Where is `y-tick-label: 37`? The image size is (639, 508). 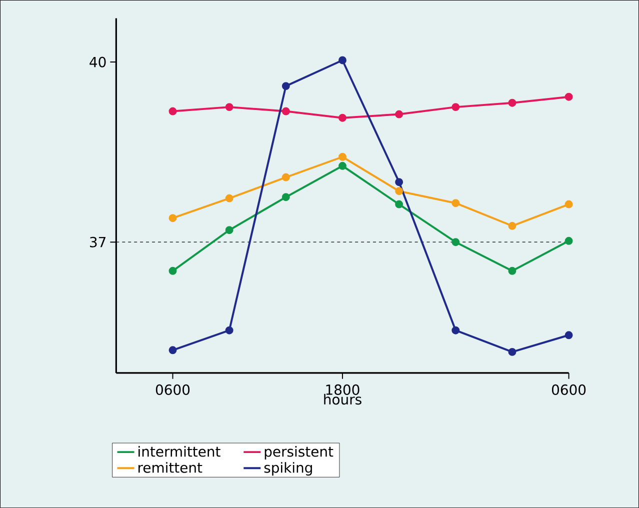 y-tick-label: 37 is located at coordinates (98, 242).